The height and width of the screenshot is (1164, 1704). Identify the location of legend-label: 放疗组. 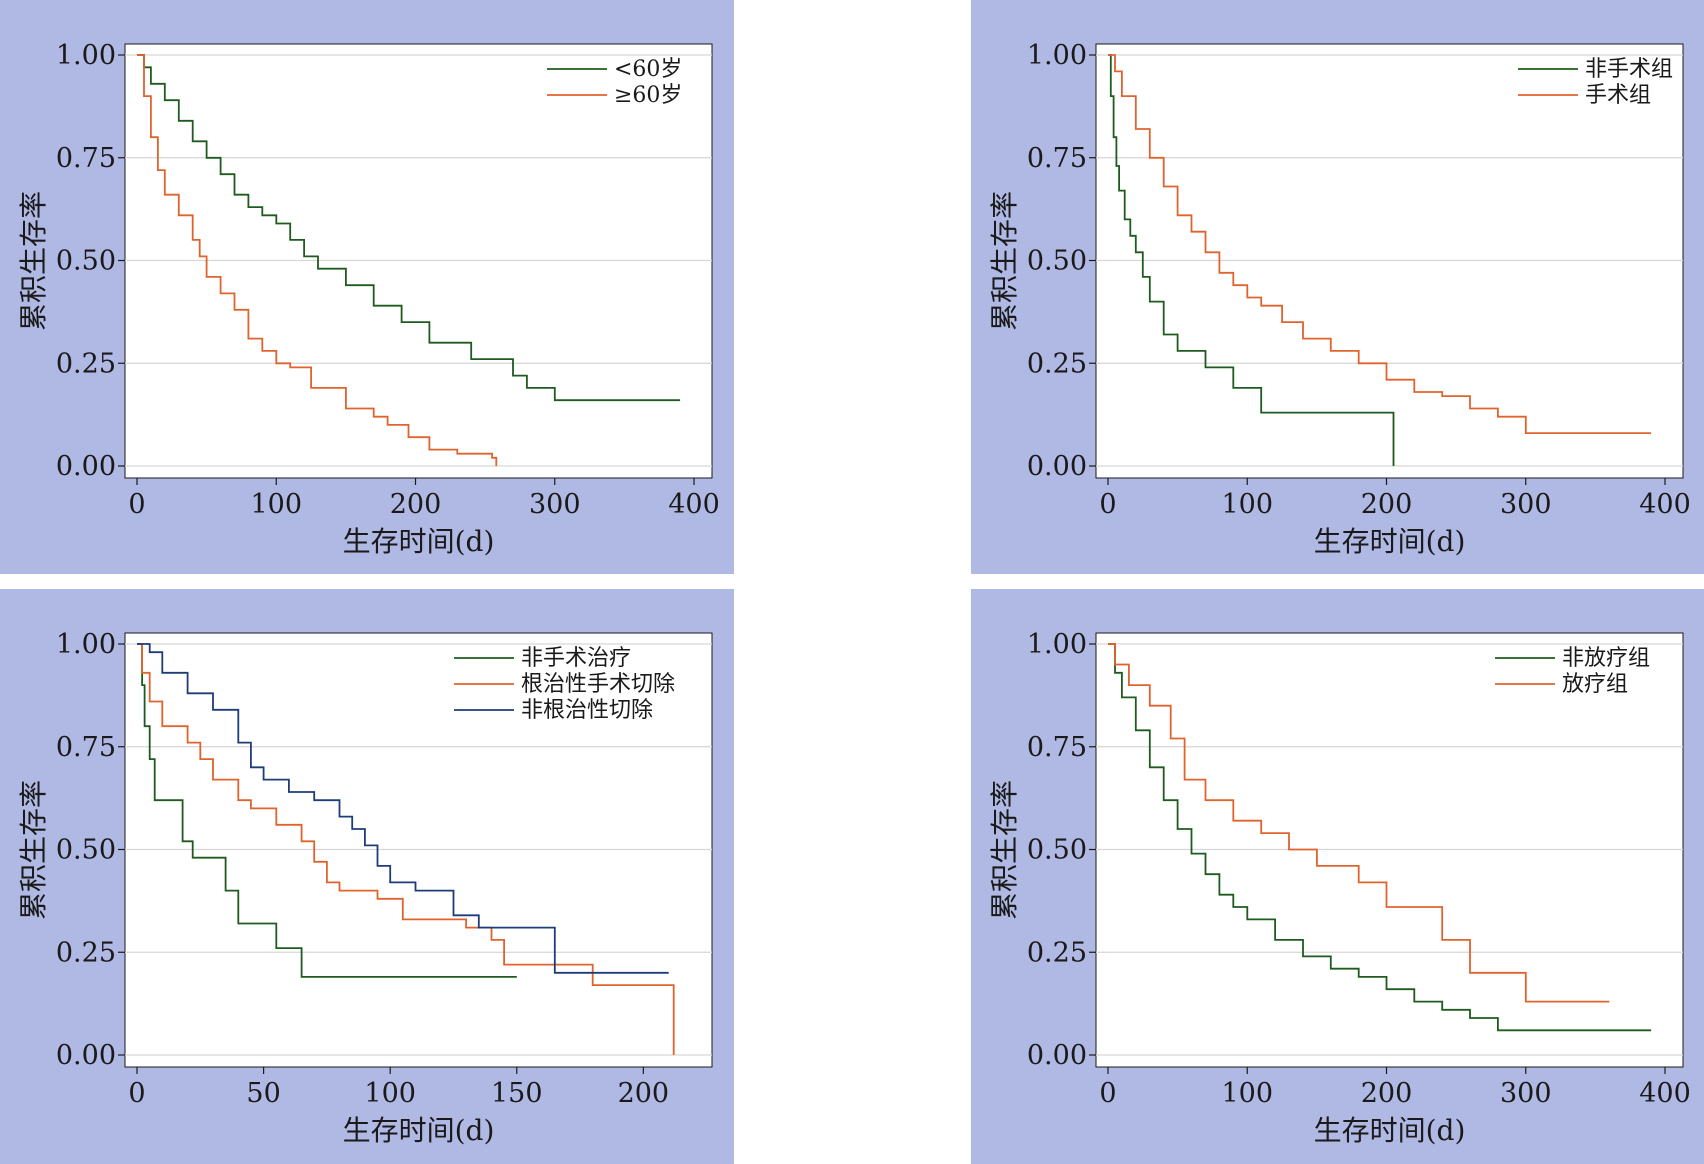
(1595, 684).